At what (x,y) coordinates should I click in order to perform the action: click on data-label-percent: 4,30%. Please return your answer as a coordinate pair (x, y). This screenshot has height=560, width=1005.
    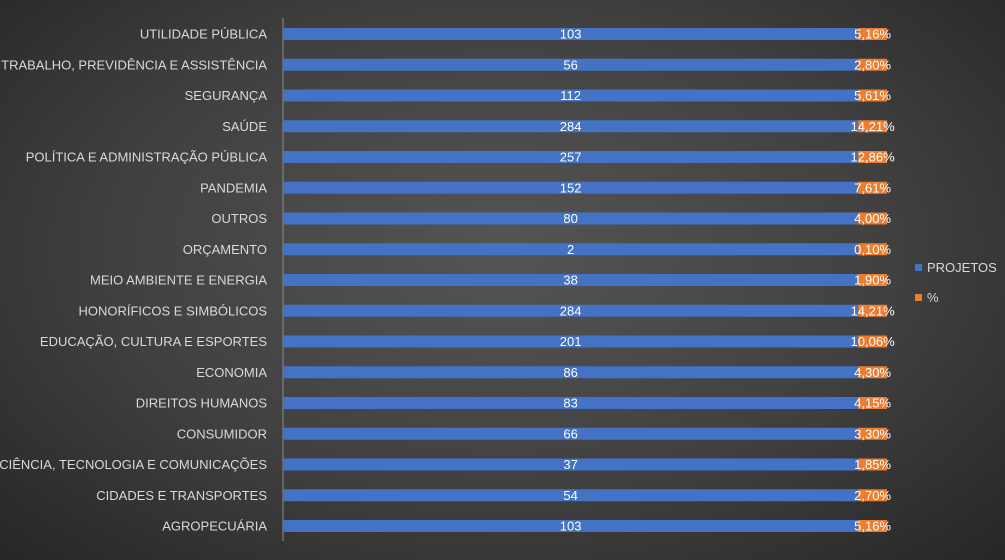
    Looking at the image, I should click on (872, 372).